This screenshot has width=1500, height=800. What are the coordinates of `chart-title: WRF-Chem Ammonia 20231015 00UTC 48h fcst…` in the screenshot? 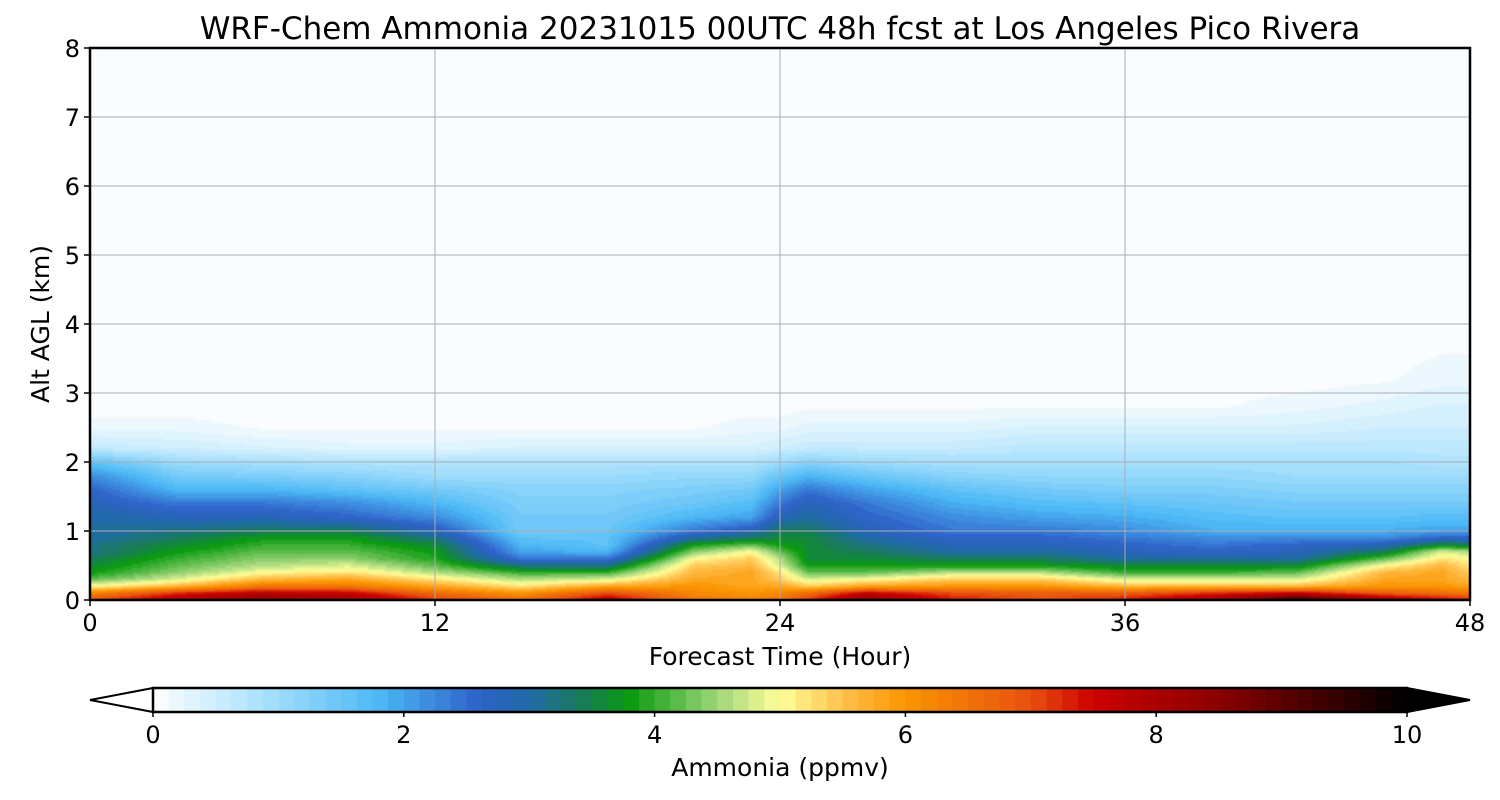 It's located at (780, 29).